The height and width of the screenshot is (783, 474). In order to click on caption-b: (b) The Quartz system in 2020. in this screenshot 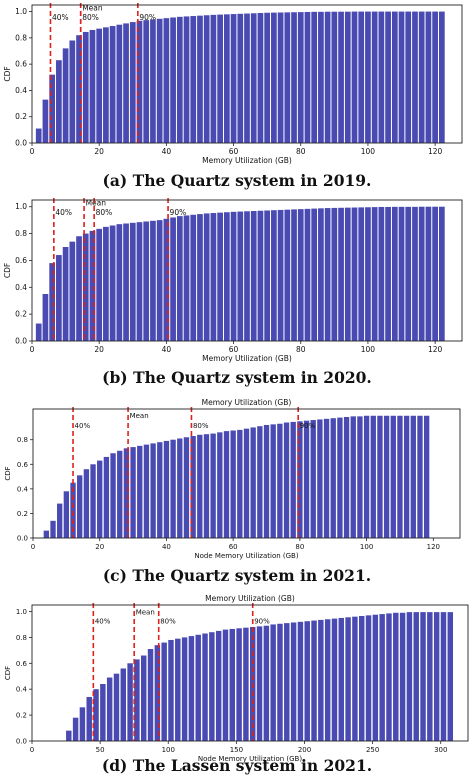, I will do `click(237, 377)`.